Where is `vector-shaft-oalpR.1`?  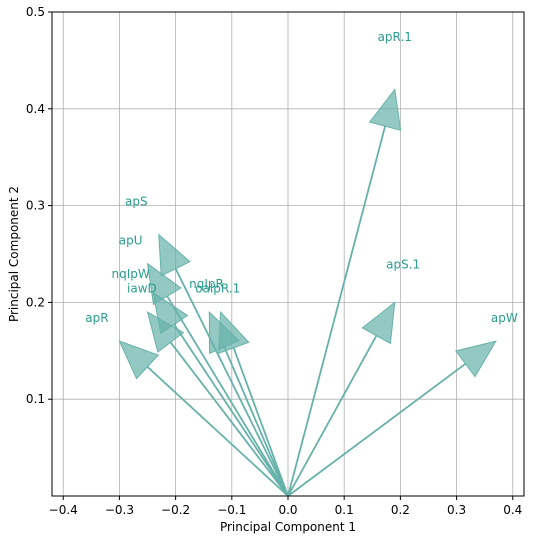 vector-shaft-oalpR.1 is located at coordinates (261, 422).